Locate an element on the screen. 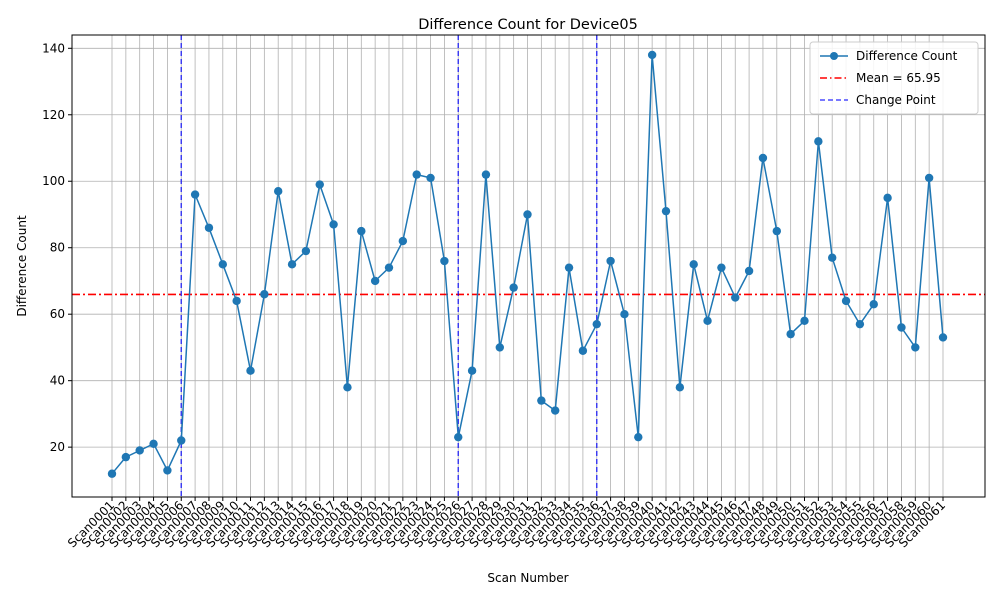 The width and height of the screenshot is (1000, 600). chart-title: Difference Count for Device05 is located at coordinates (528, 25).